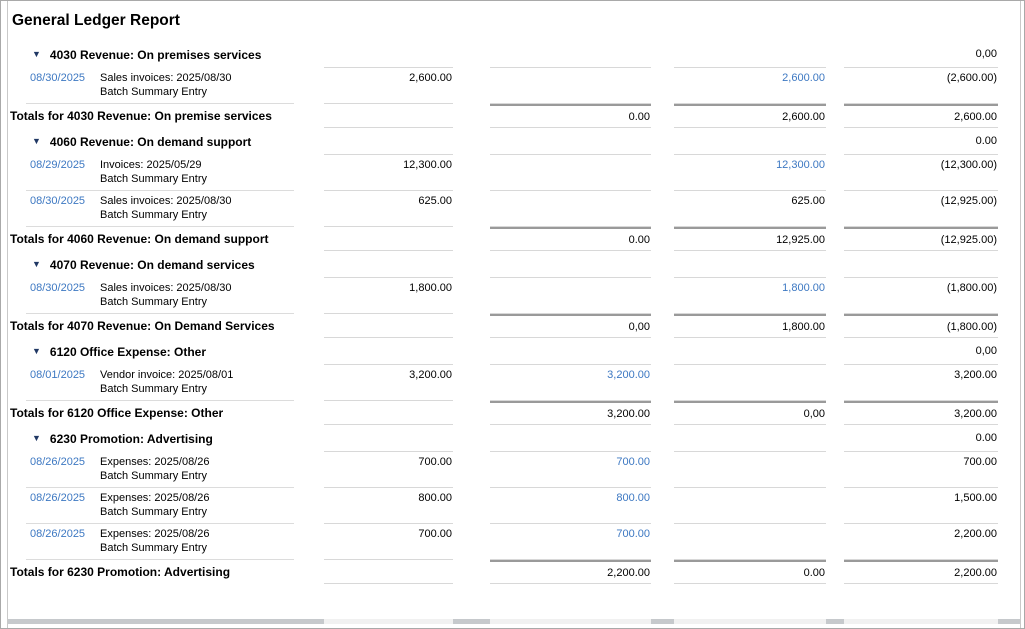  Describe the element at coordinates (750, 326) in the screenshot. I see `credit-total-cell: 1,800.00` at that location.